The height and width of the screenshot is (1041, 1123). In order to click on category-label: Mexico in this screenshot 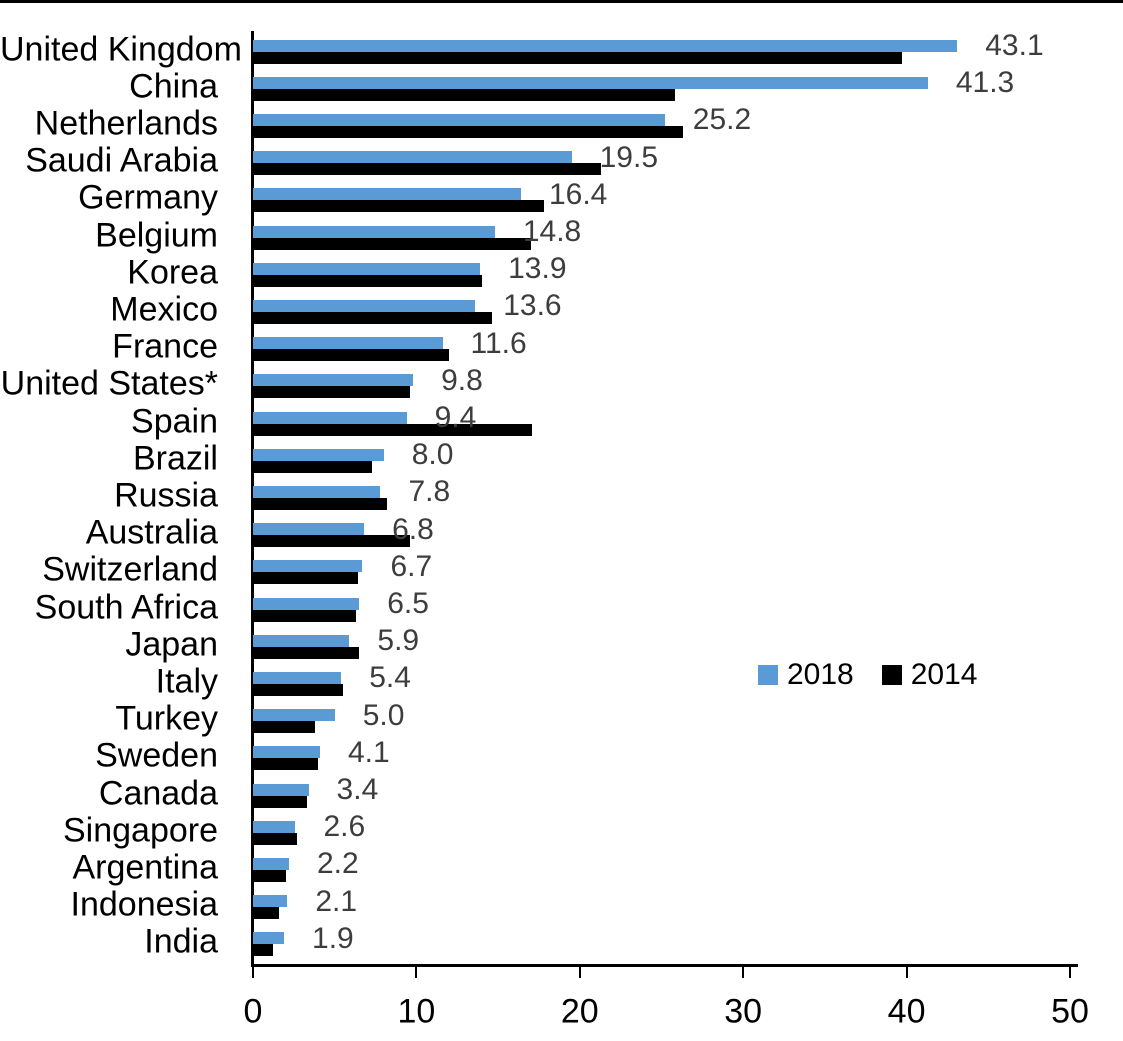, I will do `click(164, 309)`.